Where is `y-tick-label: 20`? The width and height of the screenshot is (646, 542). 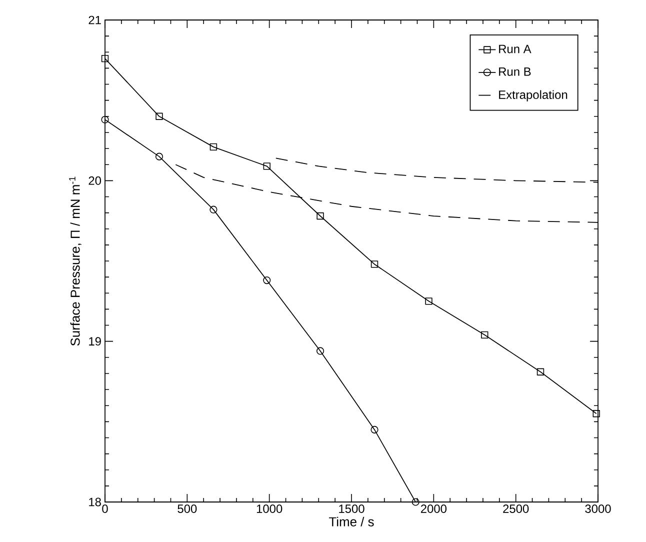
y-tick-label: 20 is located at coordinates (95, 180).